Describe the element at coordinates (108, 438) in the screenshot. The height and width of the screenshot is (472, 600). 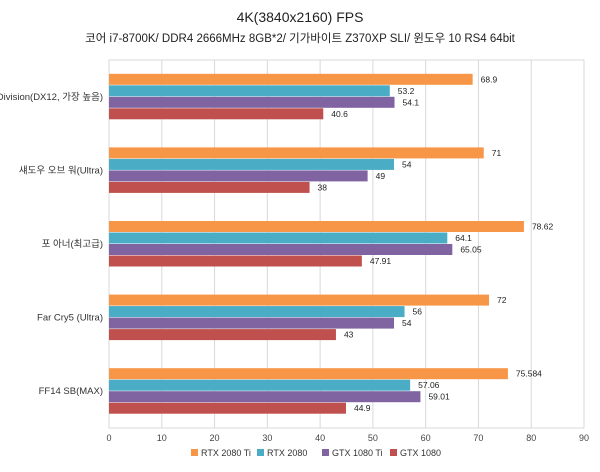
I see `x-tick-label: 0` at that location.